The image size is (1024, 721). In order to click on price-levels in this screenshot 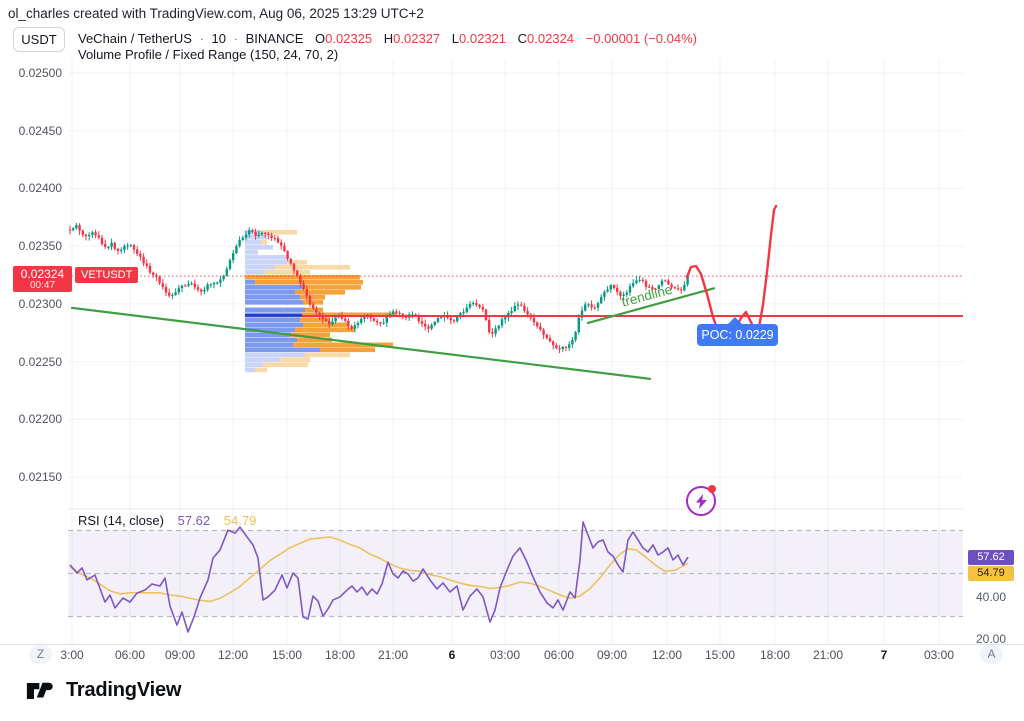, I will do `click(604, 315)`.